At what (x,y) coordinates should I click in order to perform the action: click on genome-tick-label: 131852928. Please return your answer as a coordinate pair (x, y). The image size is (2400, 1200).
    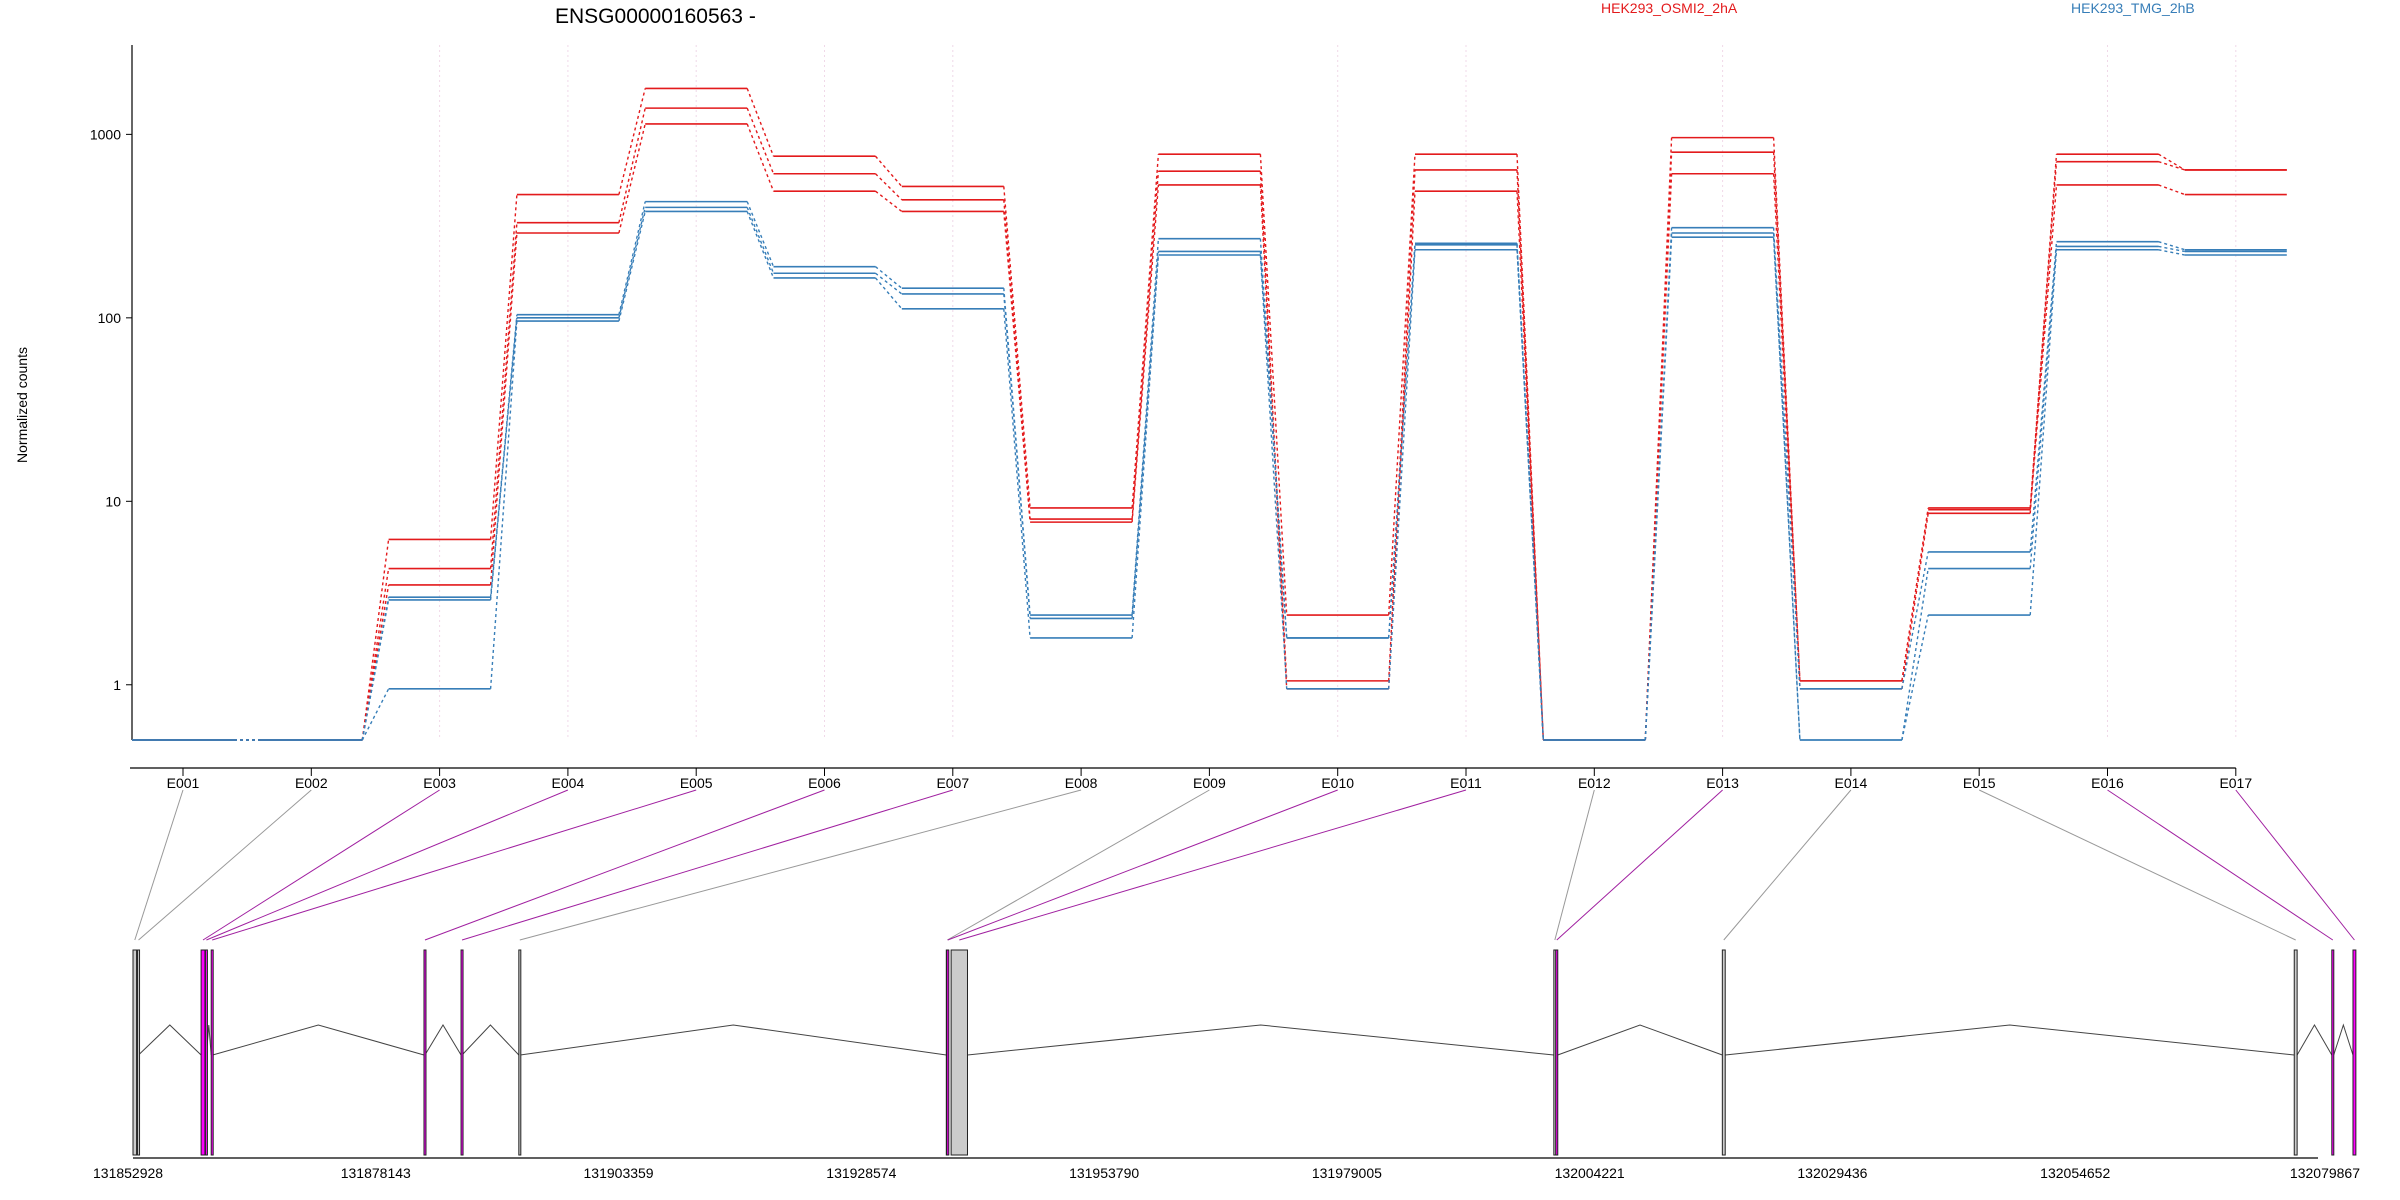
    Looking at the image, I should click on (128, 1173).